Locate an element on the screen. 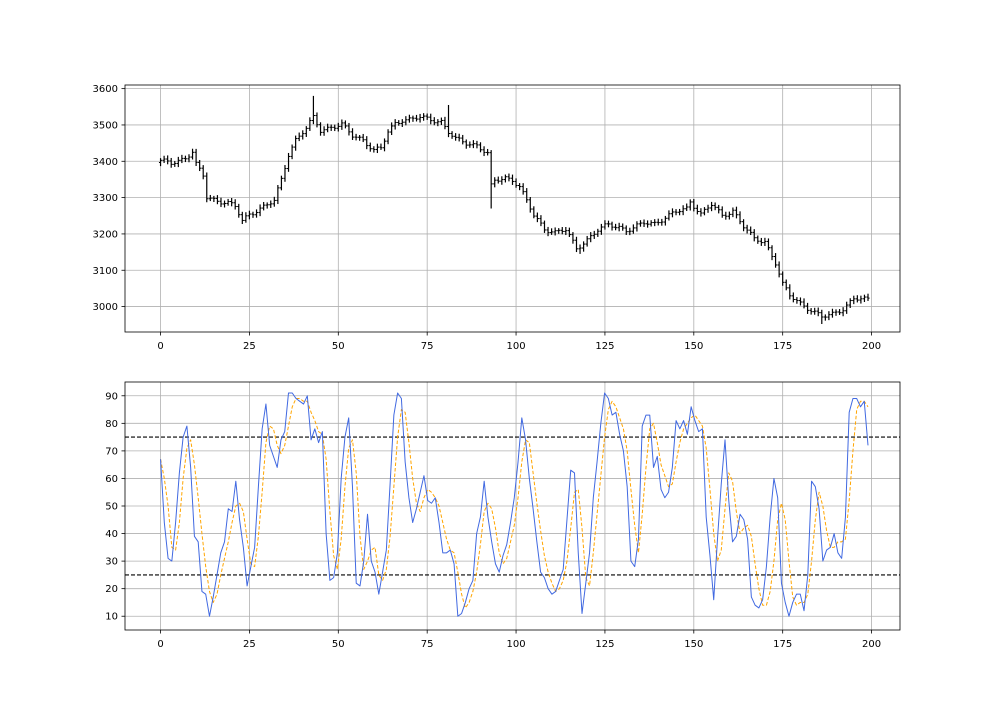 The width and height of the screenshot is (1000, 708). price-xtick-label: 200 is located at coordinates (871, 346).